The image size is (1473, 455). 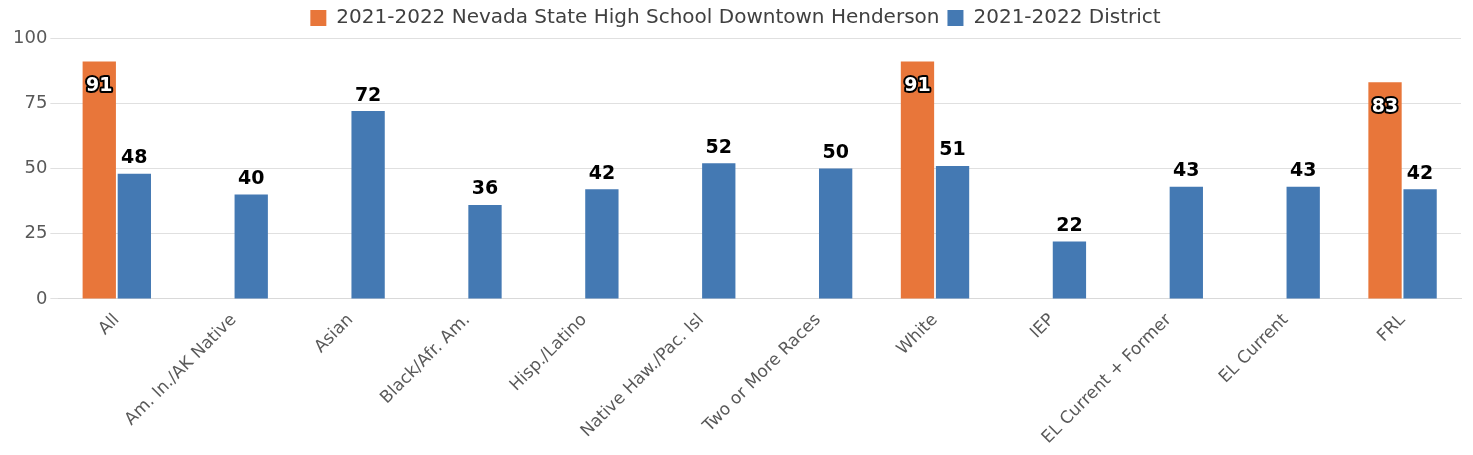 What do you see at coordinates (1069, 224) in the screenshot?
I see `data-label: 22` at bounding box center [1069, 224].